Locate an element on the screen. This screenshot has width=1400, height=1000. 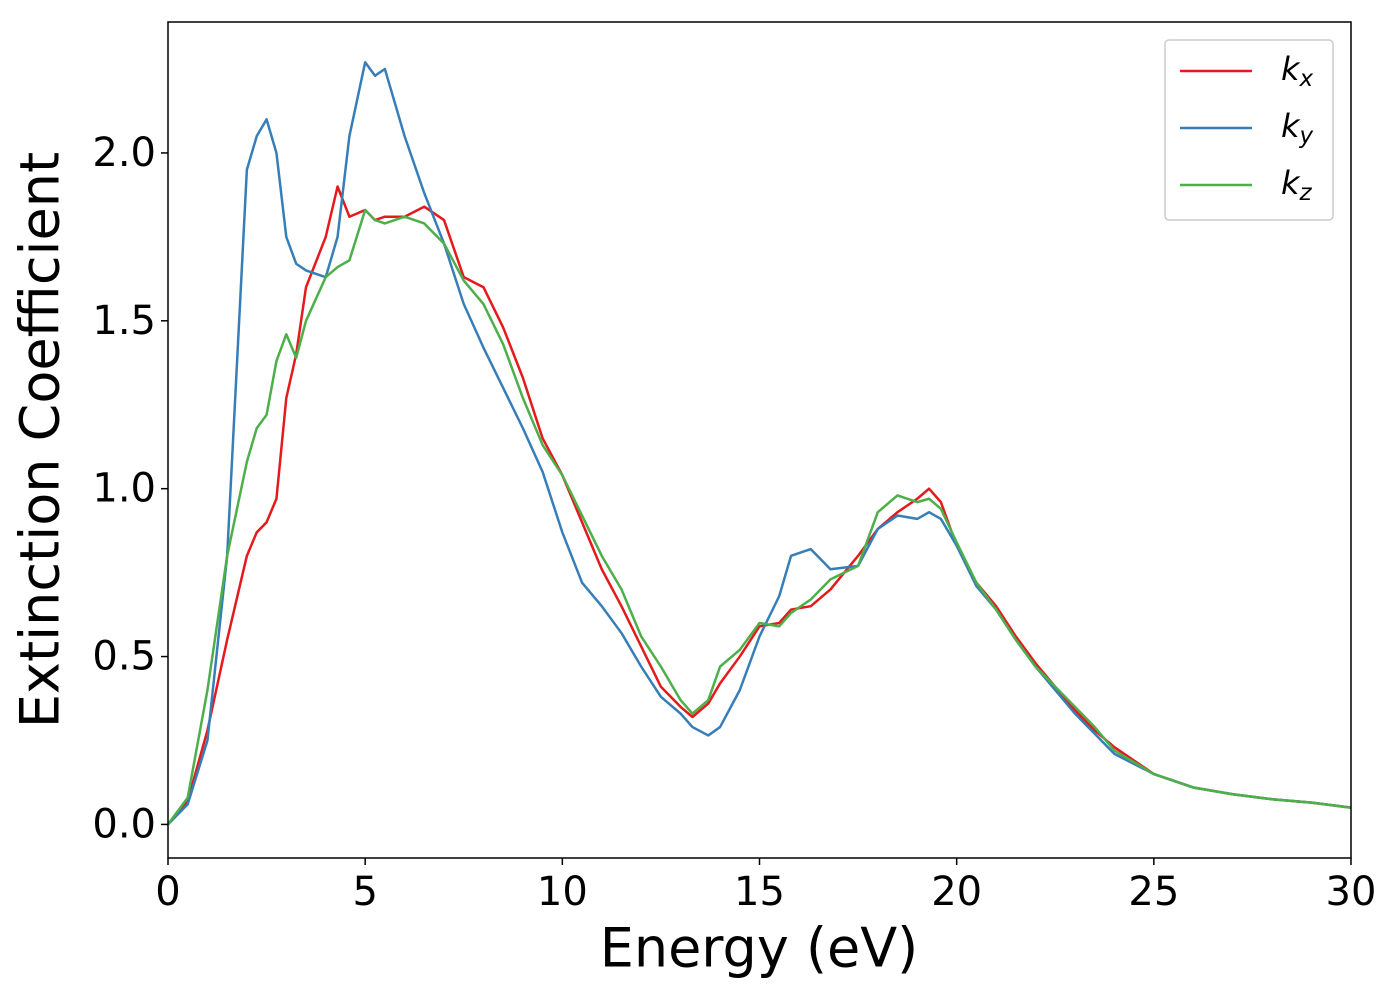
legend-label: ky is located at coordinates (1297, 128).